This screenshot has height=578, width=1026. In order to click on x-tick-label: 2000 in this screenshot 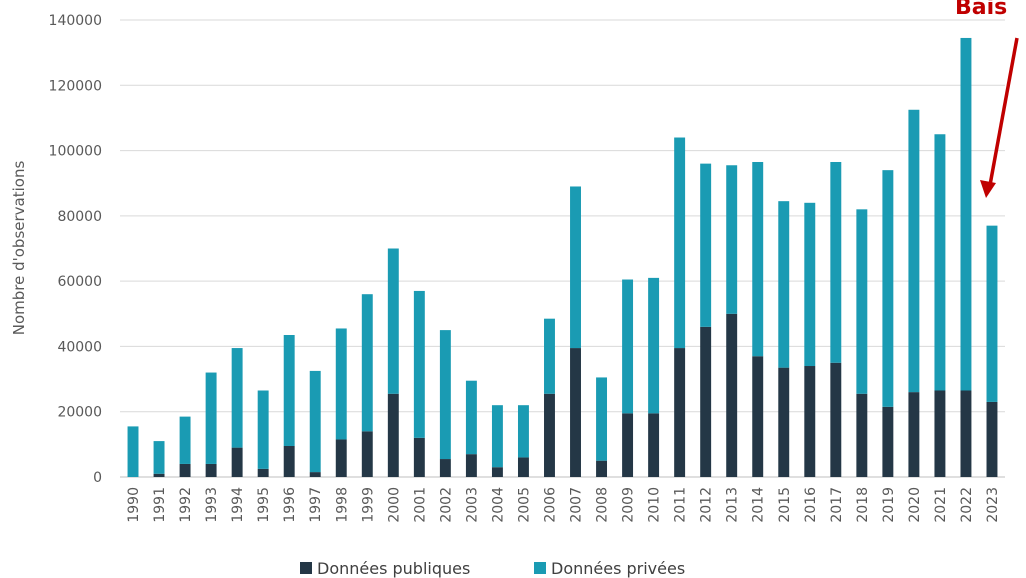, I will do `click(394, 505)`.